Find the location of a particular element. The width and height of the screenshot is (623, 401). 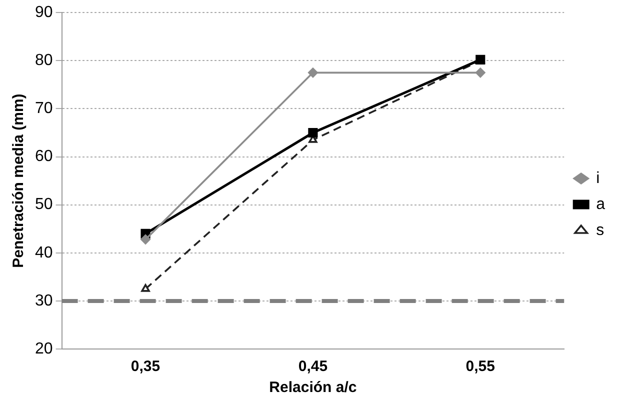

legend-label: i is located at coordinates (598, 178).